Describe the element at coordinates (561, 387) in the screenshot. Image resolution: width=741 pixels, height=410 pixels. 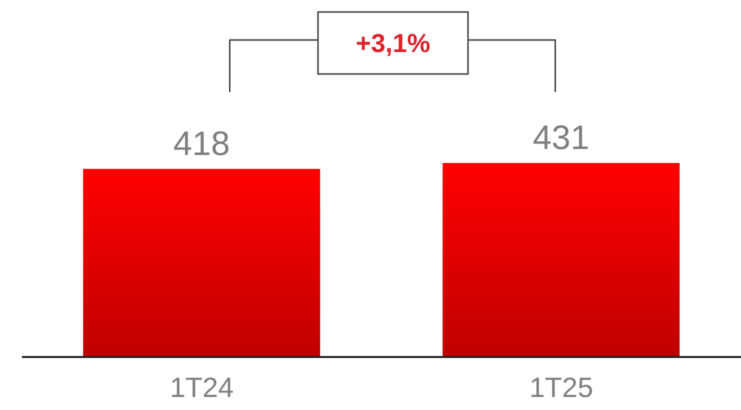
I see `x-tick-label: 1T25` at that location.